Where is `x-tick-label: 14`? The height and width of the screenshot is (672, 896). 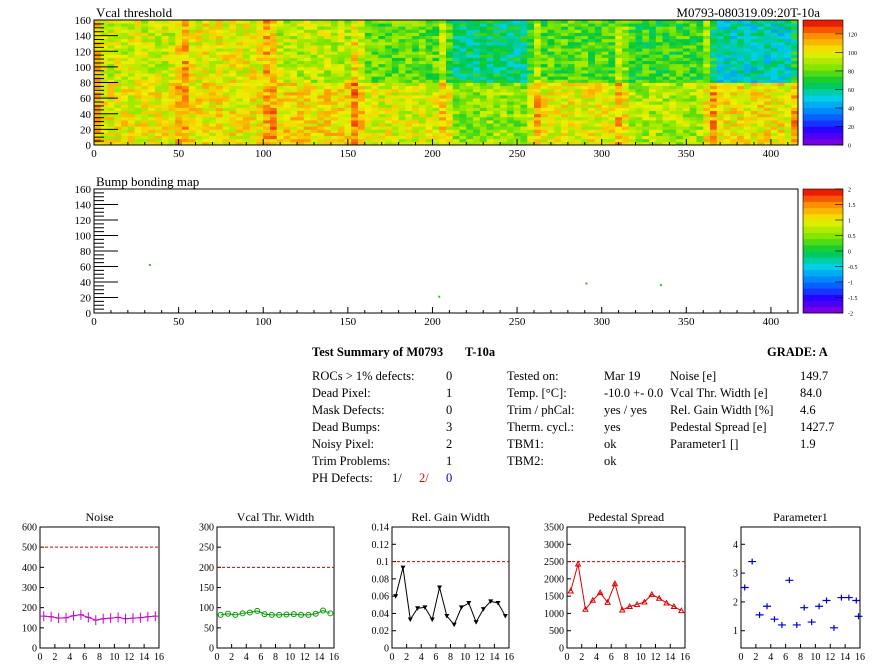 x-tick-label: 14 is located at coordinates (845, 657).